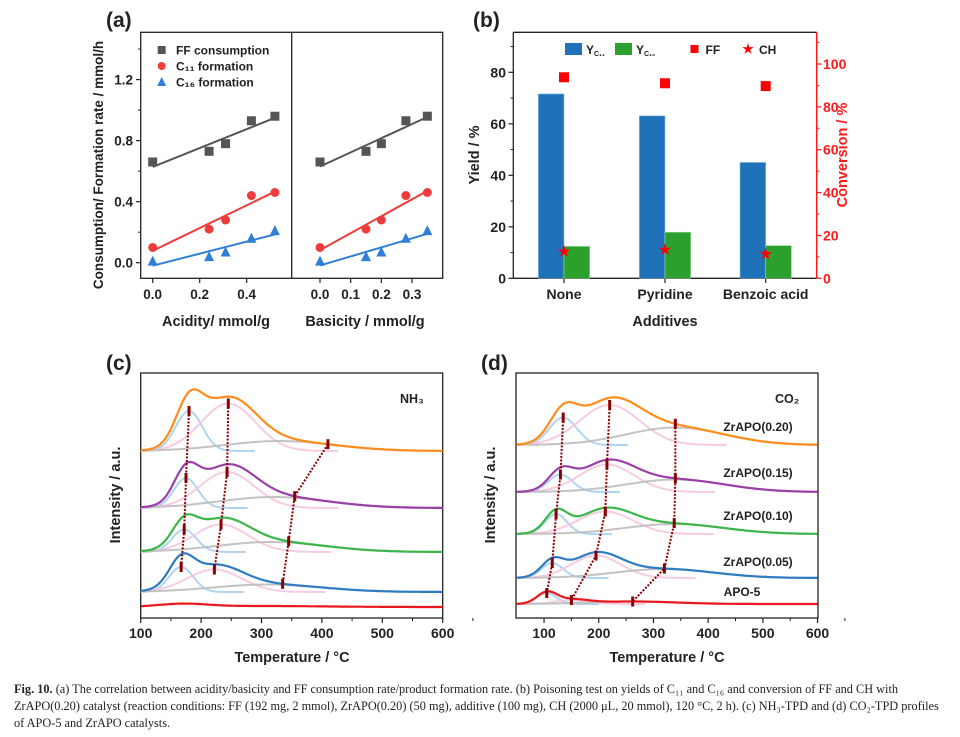 This screenshot has height=737, width=960. I want to click on legend-label: FF consumption, so click(222, 51).